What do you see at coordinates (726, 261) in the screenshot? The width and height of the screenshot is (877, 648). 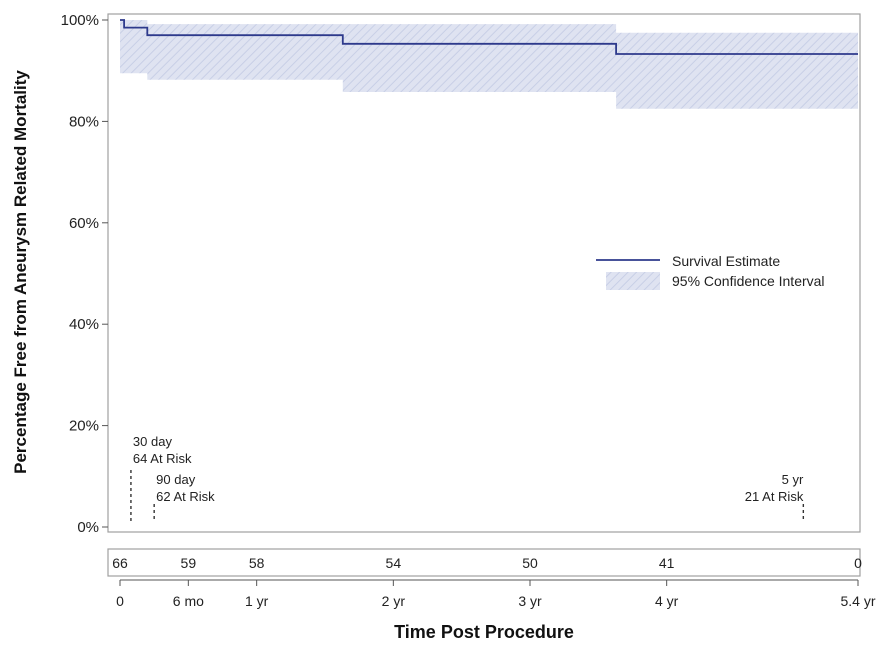 I see `legend-label-survival: Survival Estimate` at bounding box center [726, 261].